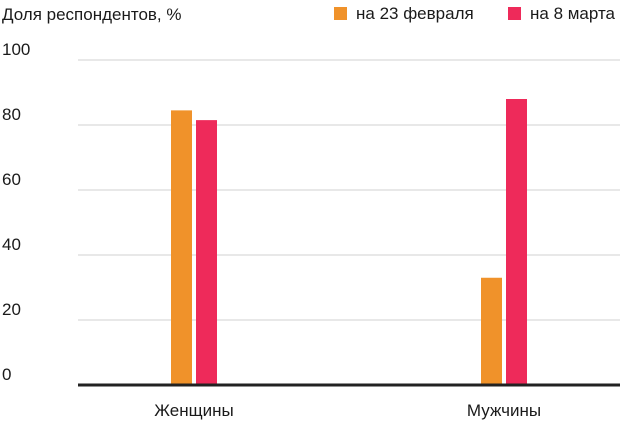  Describe the element at coordinates (415, 13) in the screenshot. I see `legend-label-series-1: на 23 февраля` at that location.